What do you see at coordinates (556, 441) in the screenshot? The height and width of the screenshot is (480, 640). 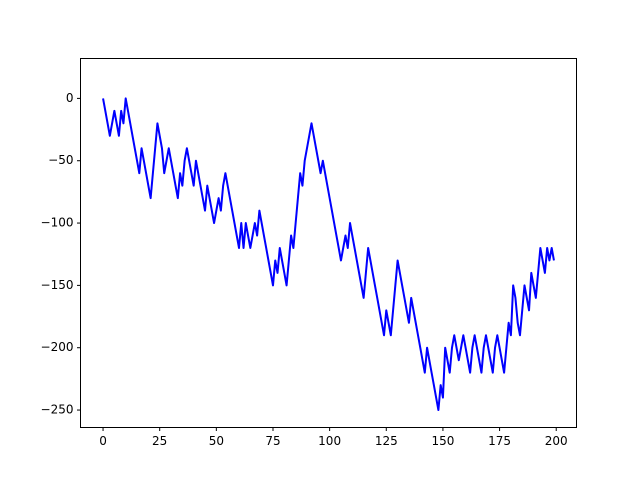 I see `x-tick-label: 200` at bounding box center [556, 441].